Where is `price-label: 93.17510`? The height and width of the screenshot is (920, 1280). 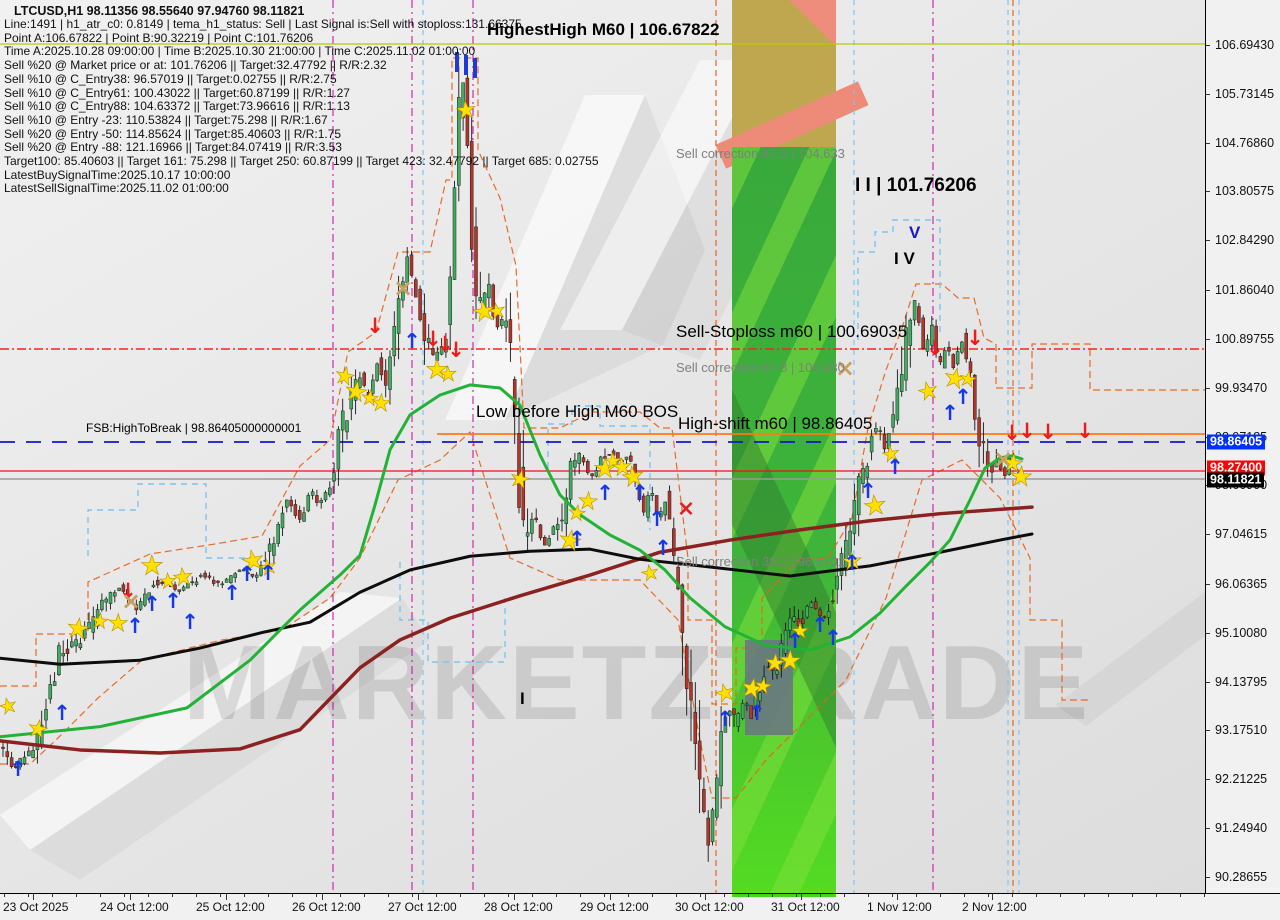
price-label: 93.17510 is located at coordinates (1241, 730).